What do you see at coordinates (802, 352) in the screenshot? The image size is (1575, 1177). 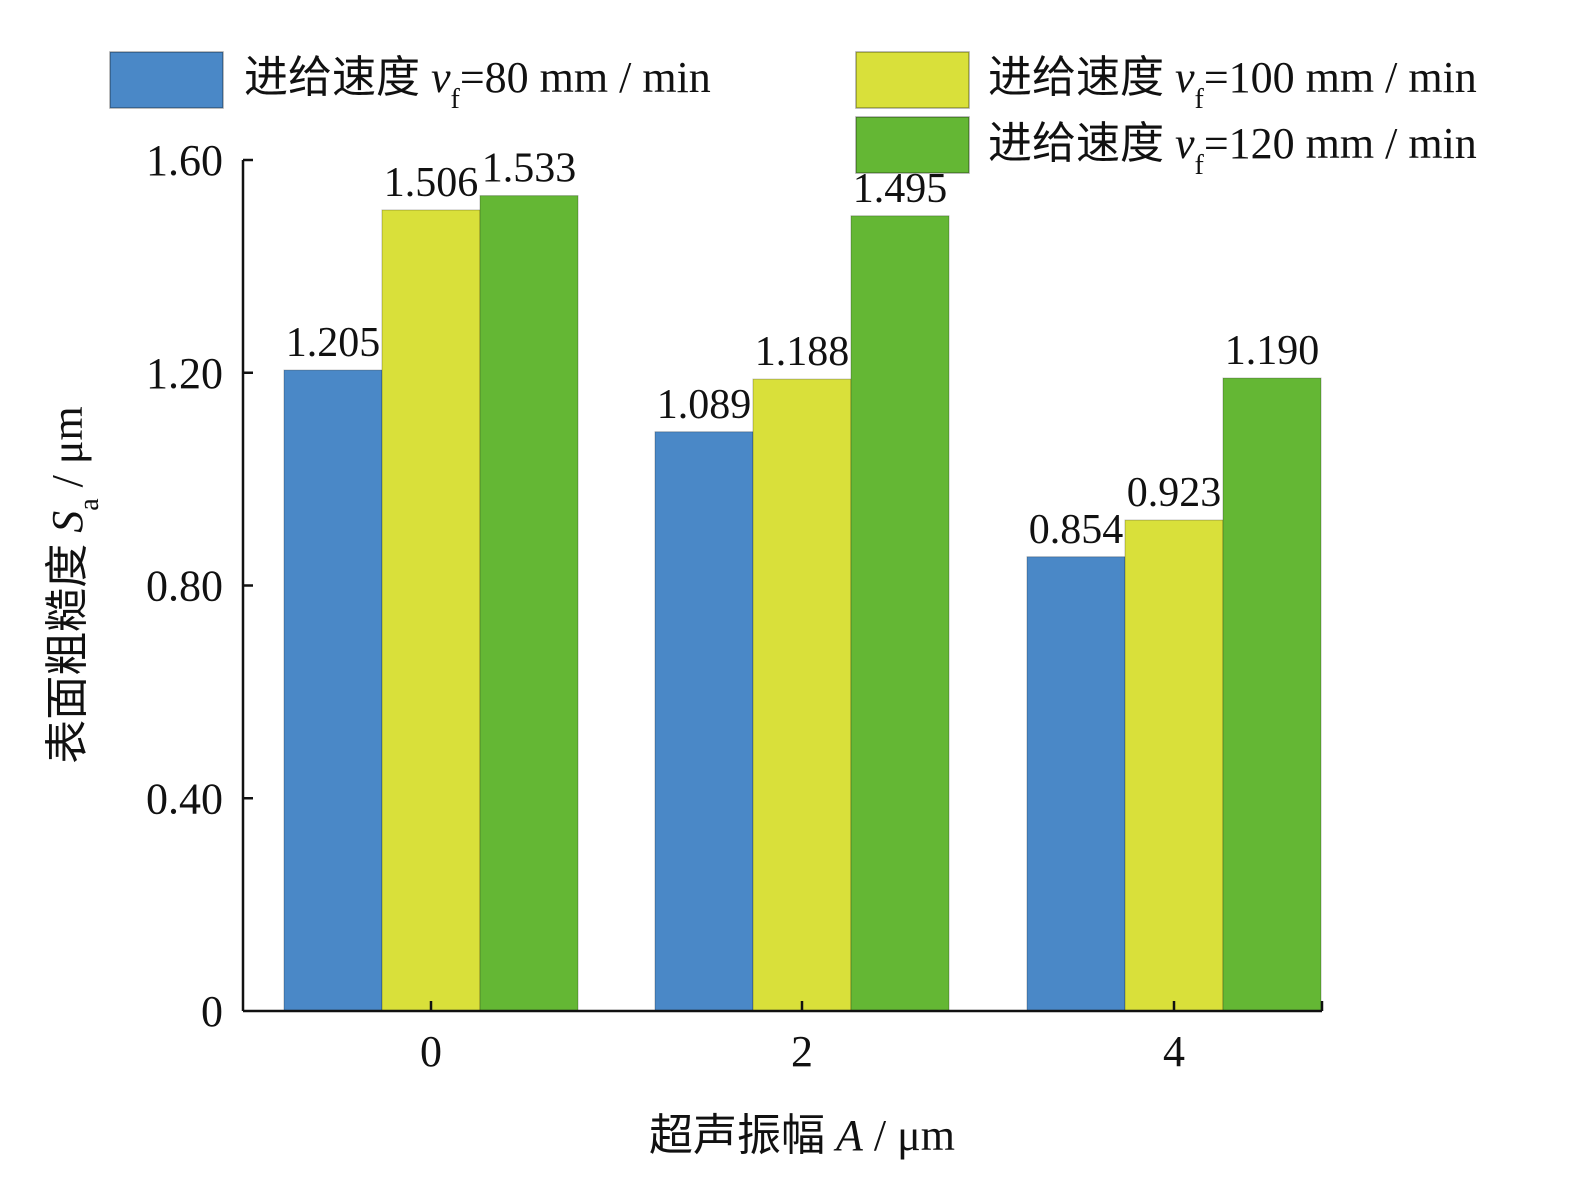 I see `data-label: 1.188` at bounding box center [802, 352].